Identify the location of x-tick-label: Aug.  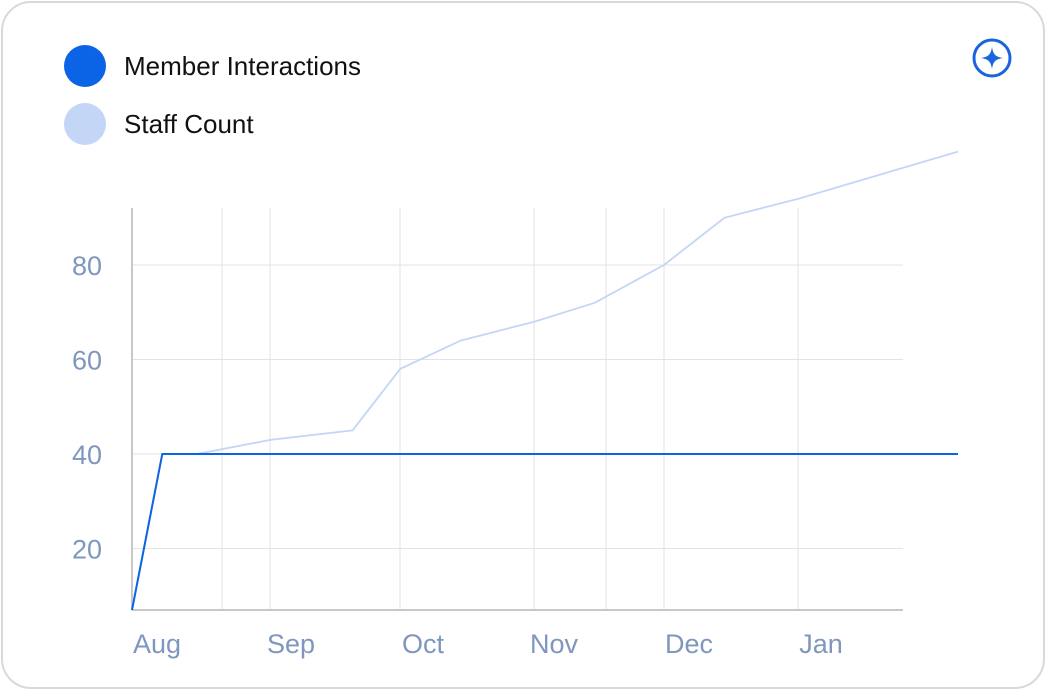
(157, 644).